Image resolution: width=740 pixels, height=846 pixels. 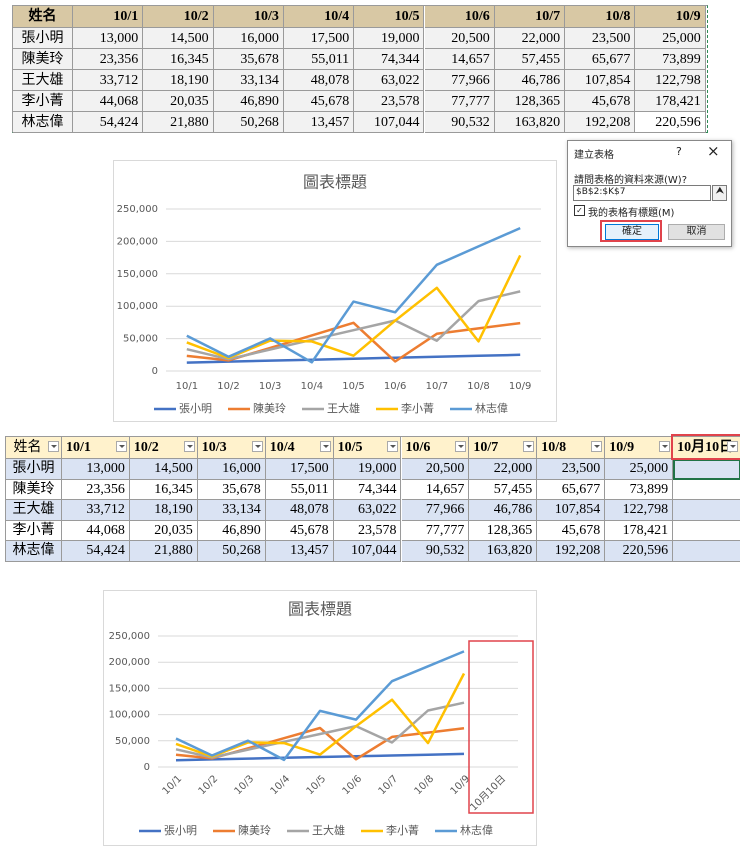 What do you see at coordinates (642, 193) in the screenshot?
I see `range-input: $B$2:$K$7` at bounding box center [642, 193].